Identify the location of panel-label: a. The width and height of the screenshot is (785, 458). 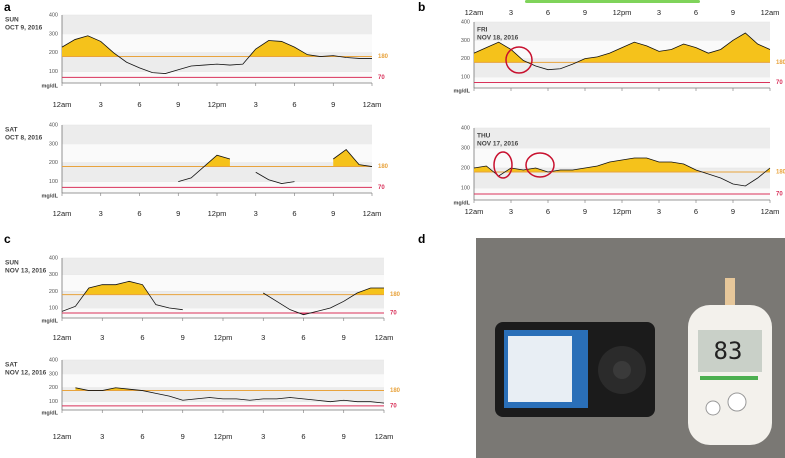
(7, 7).